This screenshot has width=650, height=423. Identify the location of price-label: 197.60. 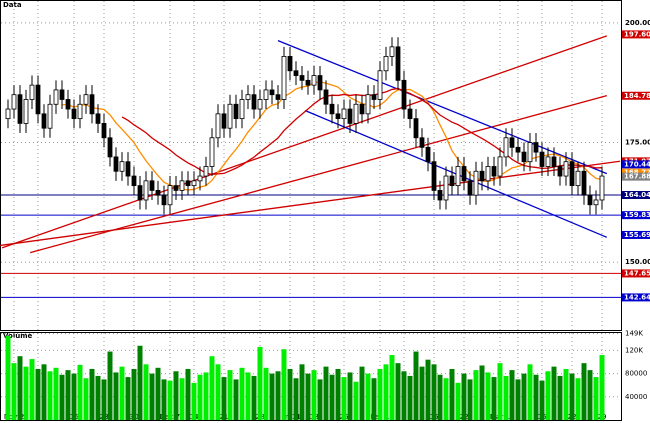
(637, 34).